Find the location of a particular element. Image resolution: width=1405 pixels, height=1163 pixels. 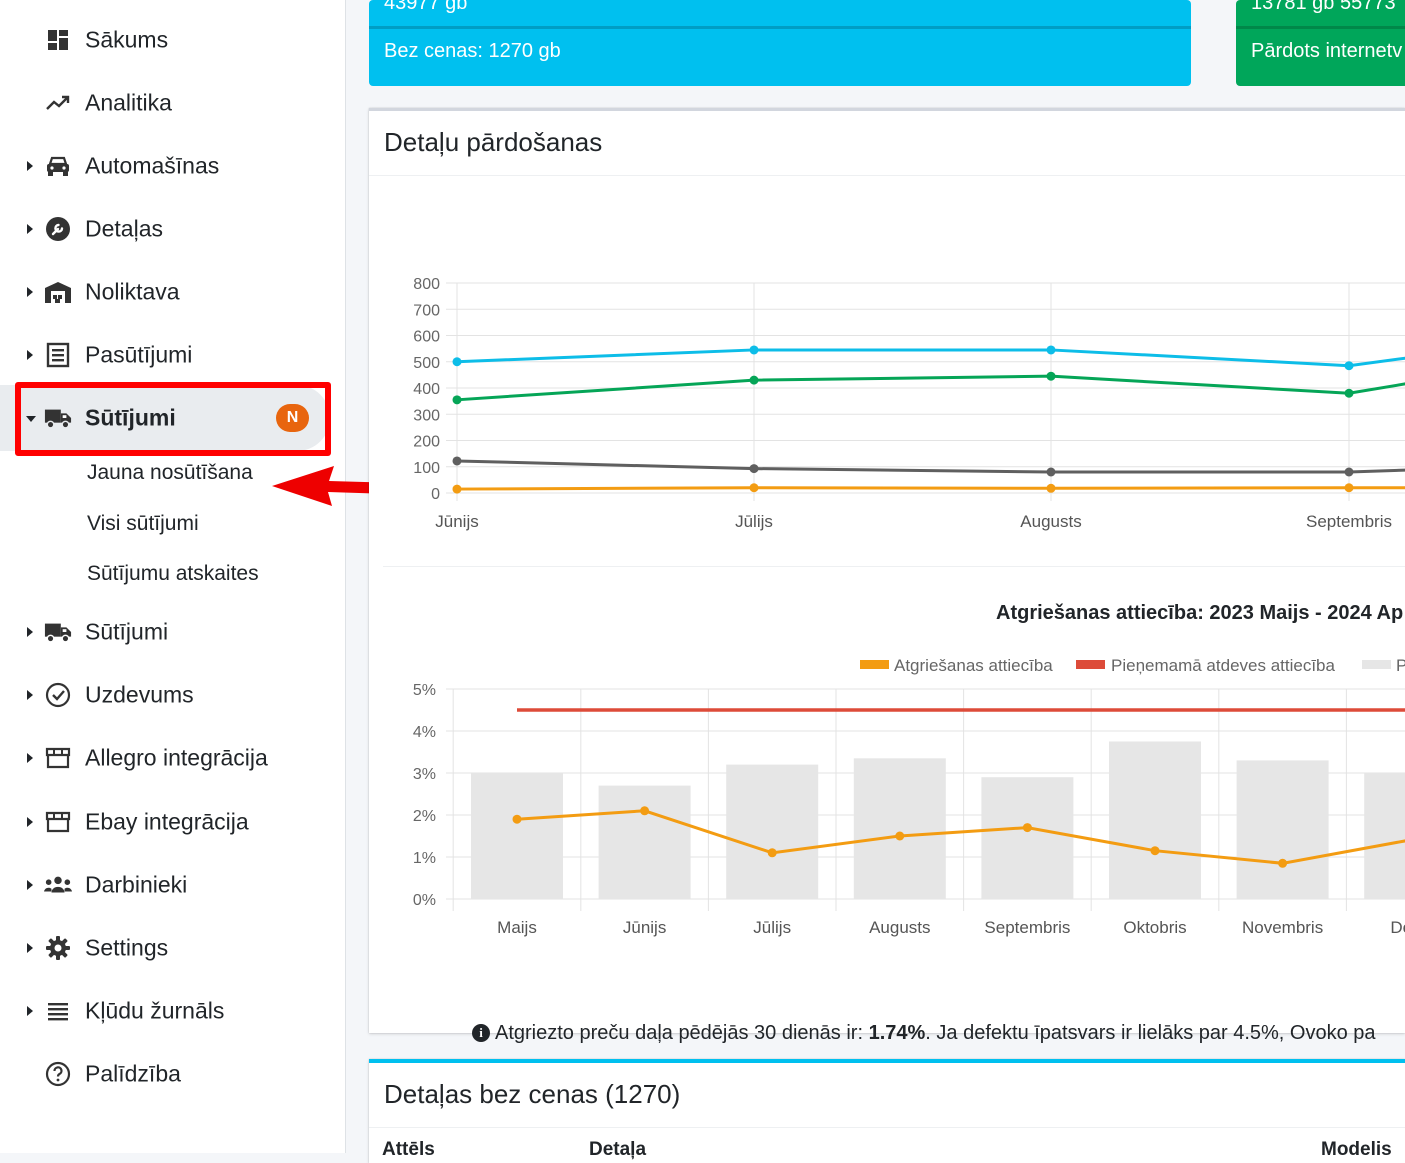

x-tick-label: Jūlijs is located at coordinates (772, 927).